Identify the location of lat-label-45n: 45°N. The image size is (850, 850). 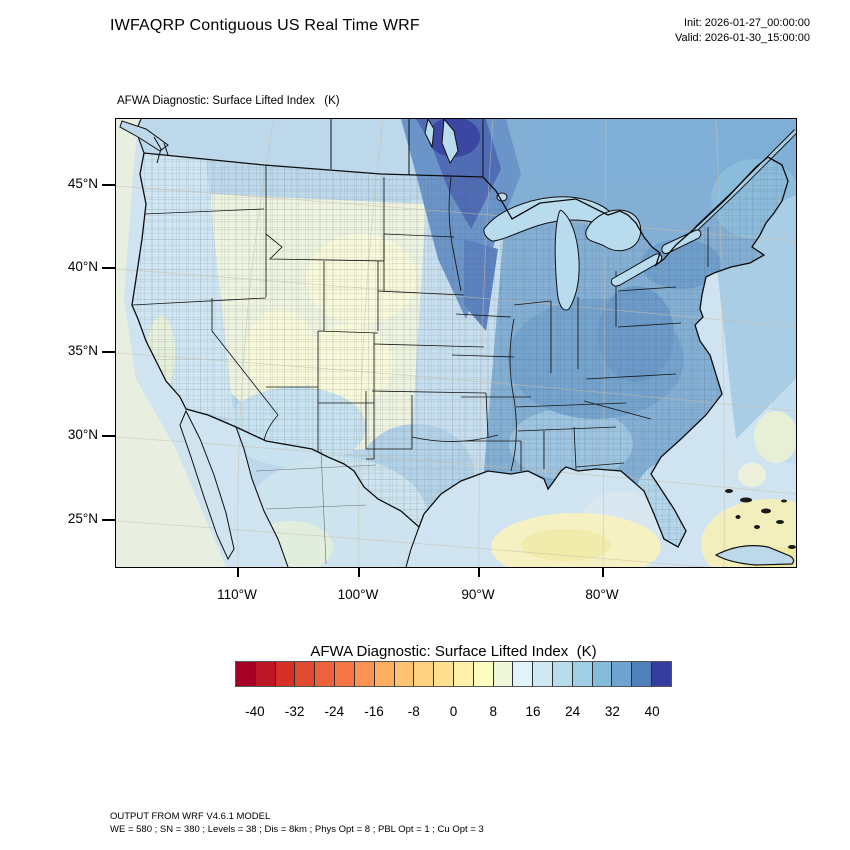
(82, 183).